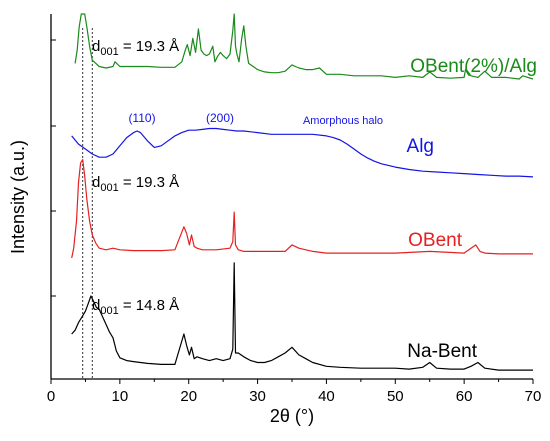 This screenshot has height=441, width=550. I want to click on x-axis-label: 2θ (°), so click(292, 416).